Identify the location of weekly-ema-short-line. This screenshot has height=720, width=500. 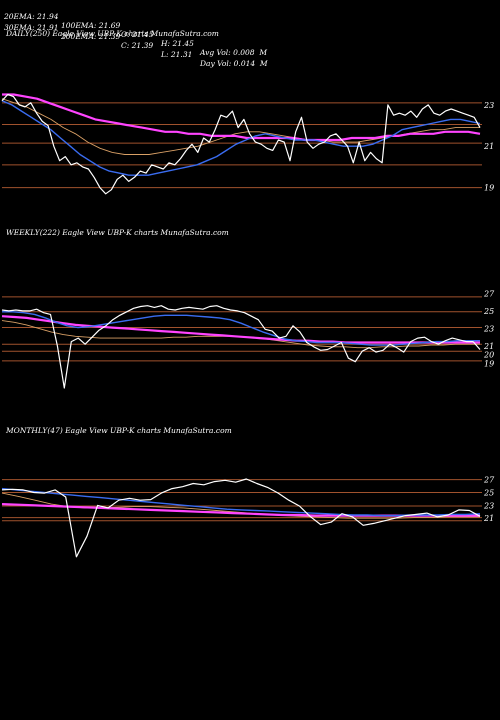
(241, 328).